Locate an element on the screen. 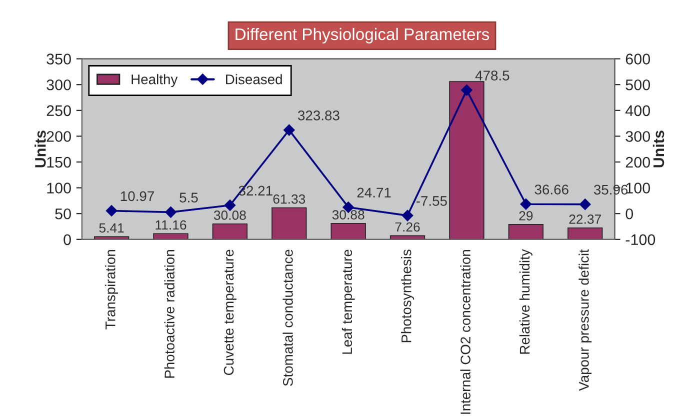 The height and width of the screenshot is (420, 683). y2-tick-label: -100 is located at coordinates (641, 240).